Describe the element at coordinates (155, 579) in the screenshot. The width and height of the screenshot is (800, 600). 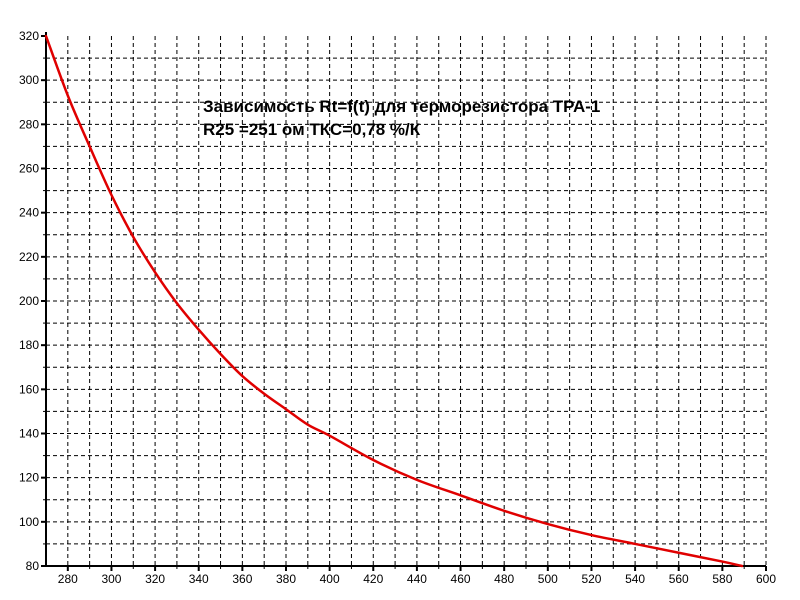
I see `x-tick-label: 320` at that location.